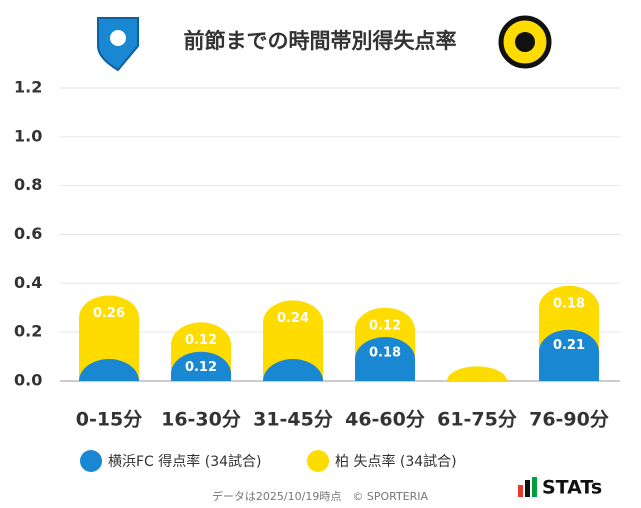 This screenshot has height=508, width=641. What do you see at coordinates (293, 420) in the screenshot?
I see `x-tick-label: 31-45分` at bounding box center [293, 420].